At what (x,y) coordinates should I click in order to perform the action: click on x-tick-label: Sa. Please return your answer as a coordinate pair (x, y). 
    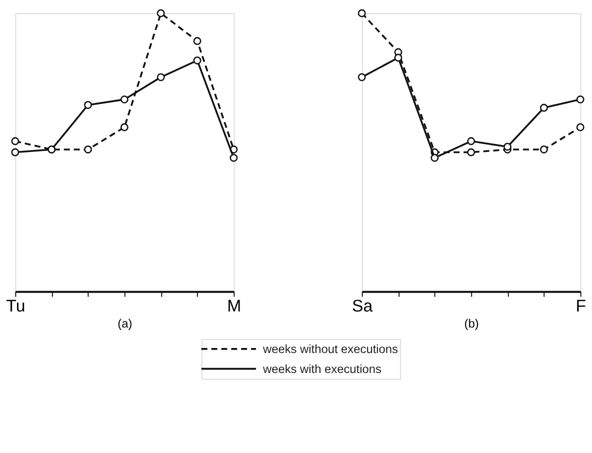
    Looking at the image, I should click on (363, 306).